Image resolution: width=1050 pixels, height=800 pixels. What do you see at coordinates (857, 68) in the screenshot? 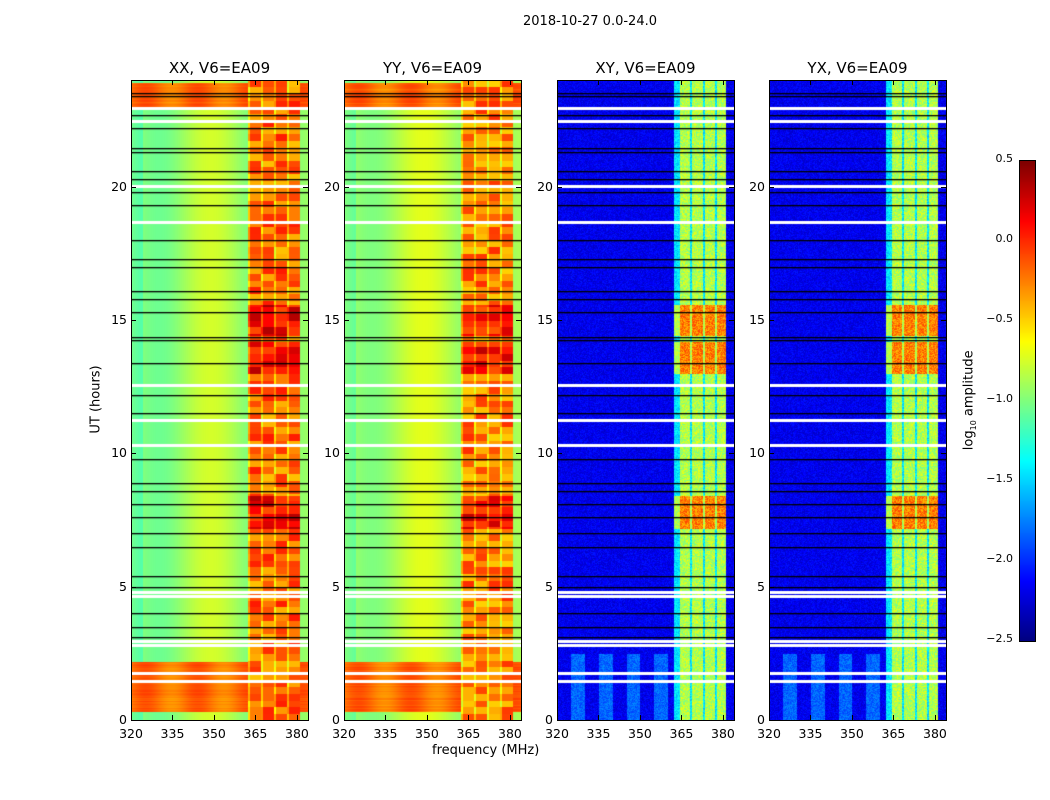
I see `panel-title: YX, V6=EA09` at bounding box center [857, 68].